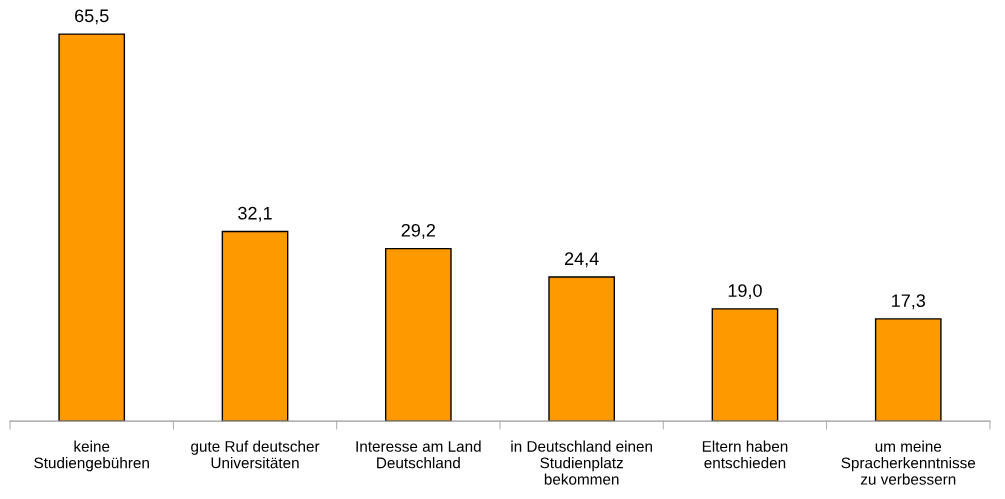  I want to click on data-label: 29,2, so click(418, 231).